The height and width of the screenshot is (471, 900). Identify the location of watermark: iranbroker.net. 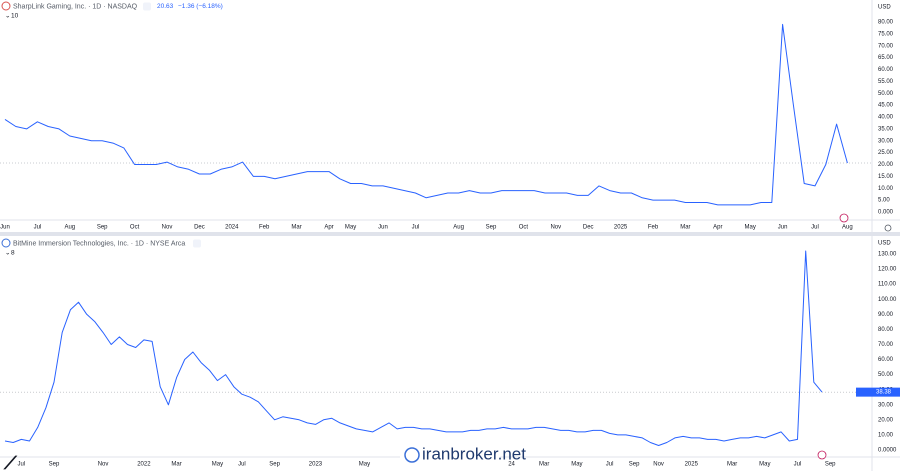
(474, 453).